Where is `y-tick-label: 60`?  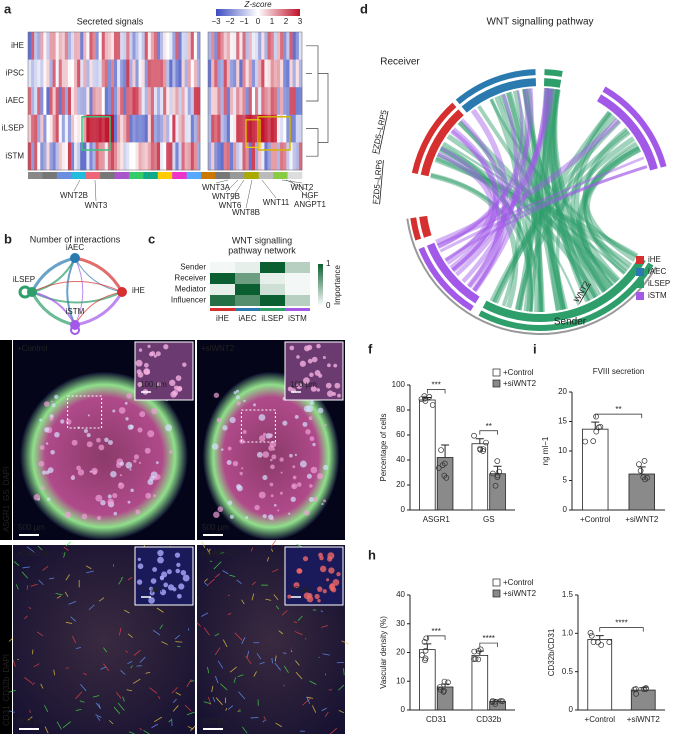 y-tick-label: 60 is located at coordinates (400, 434).